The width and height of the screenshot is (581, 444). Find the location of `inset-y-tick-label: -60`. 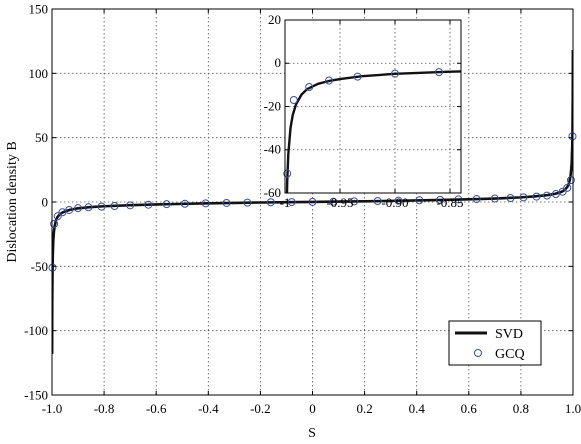

inset-y-tick-label: -60 is located at coordinates (272, 192).